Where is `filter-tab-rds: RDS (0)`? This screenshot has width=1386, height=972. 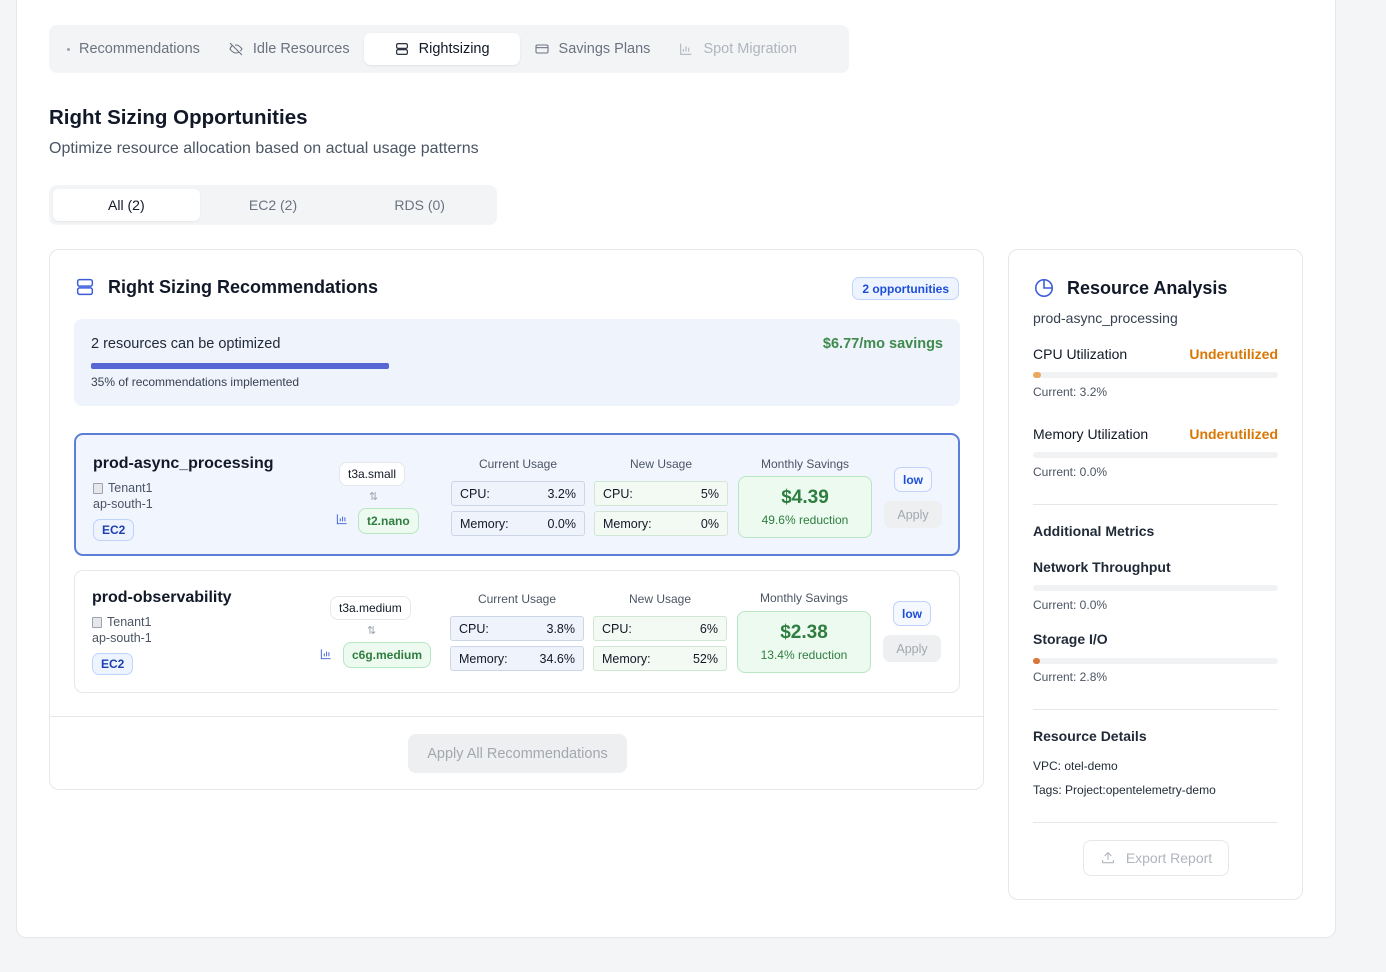
filter-tab-rds: RDS (0) is located at coordinates (419, 205).